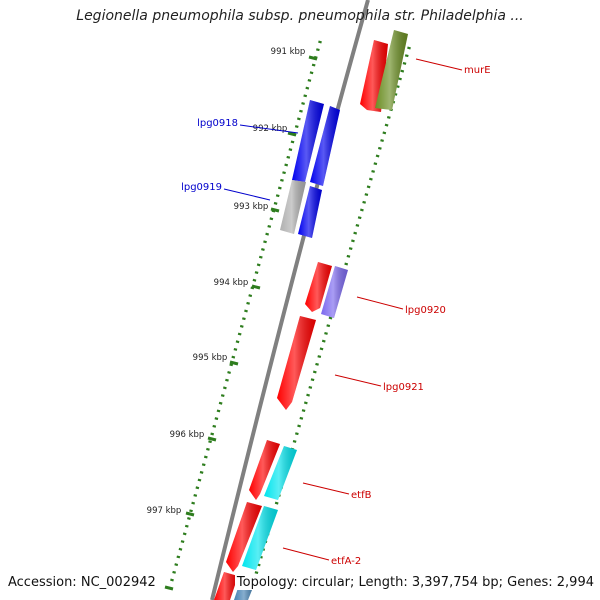  What do you see at coordinates (264, 470) in the screenshot?
I see `gene-etfB` at bounding box center [264, 470].